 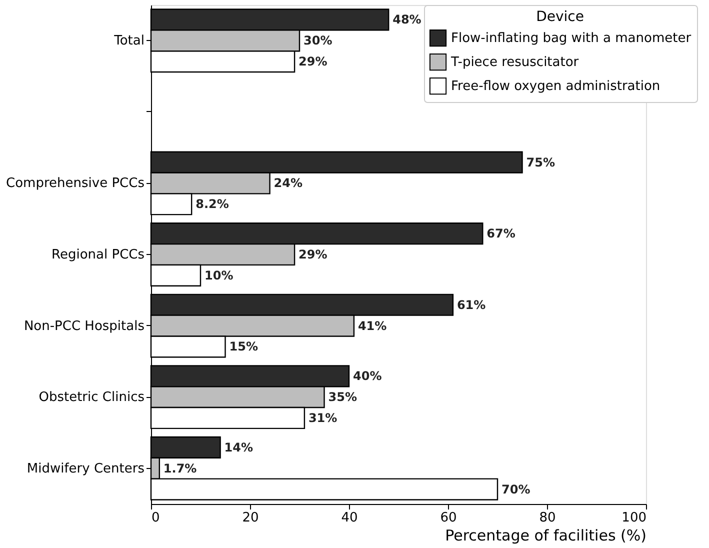 I want to click on legend-title: Device, so click(x=560, y=17).